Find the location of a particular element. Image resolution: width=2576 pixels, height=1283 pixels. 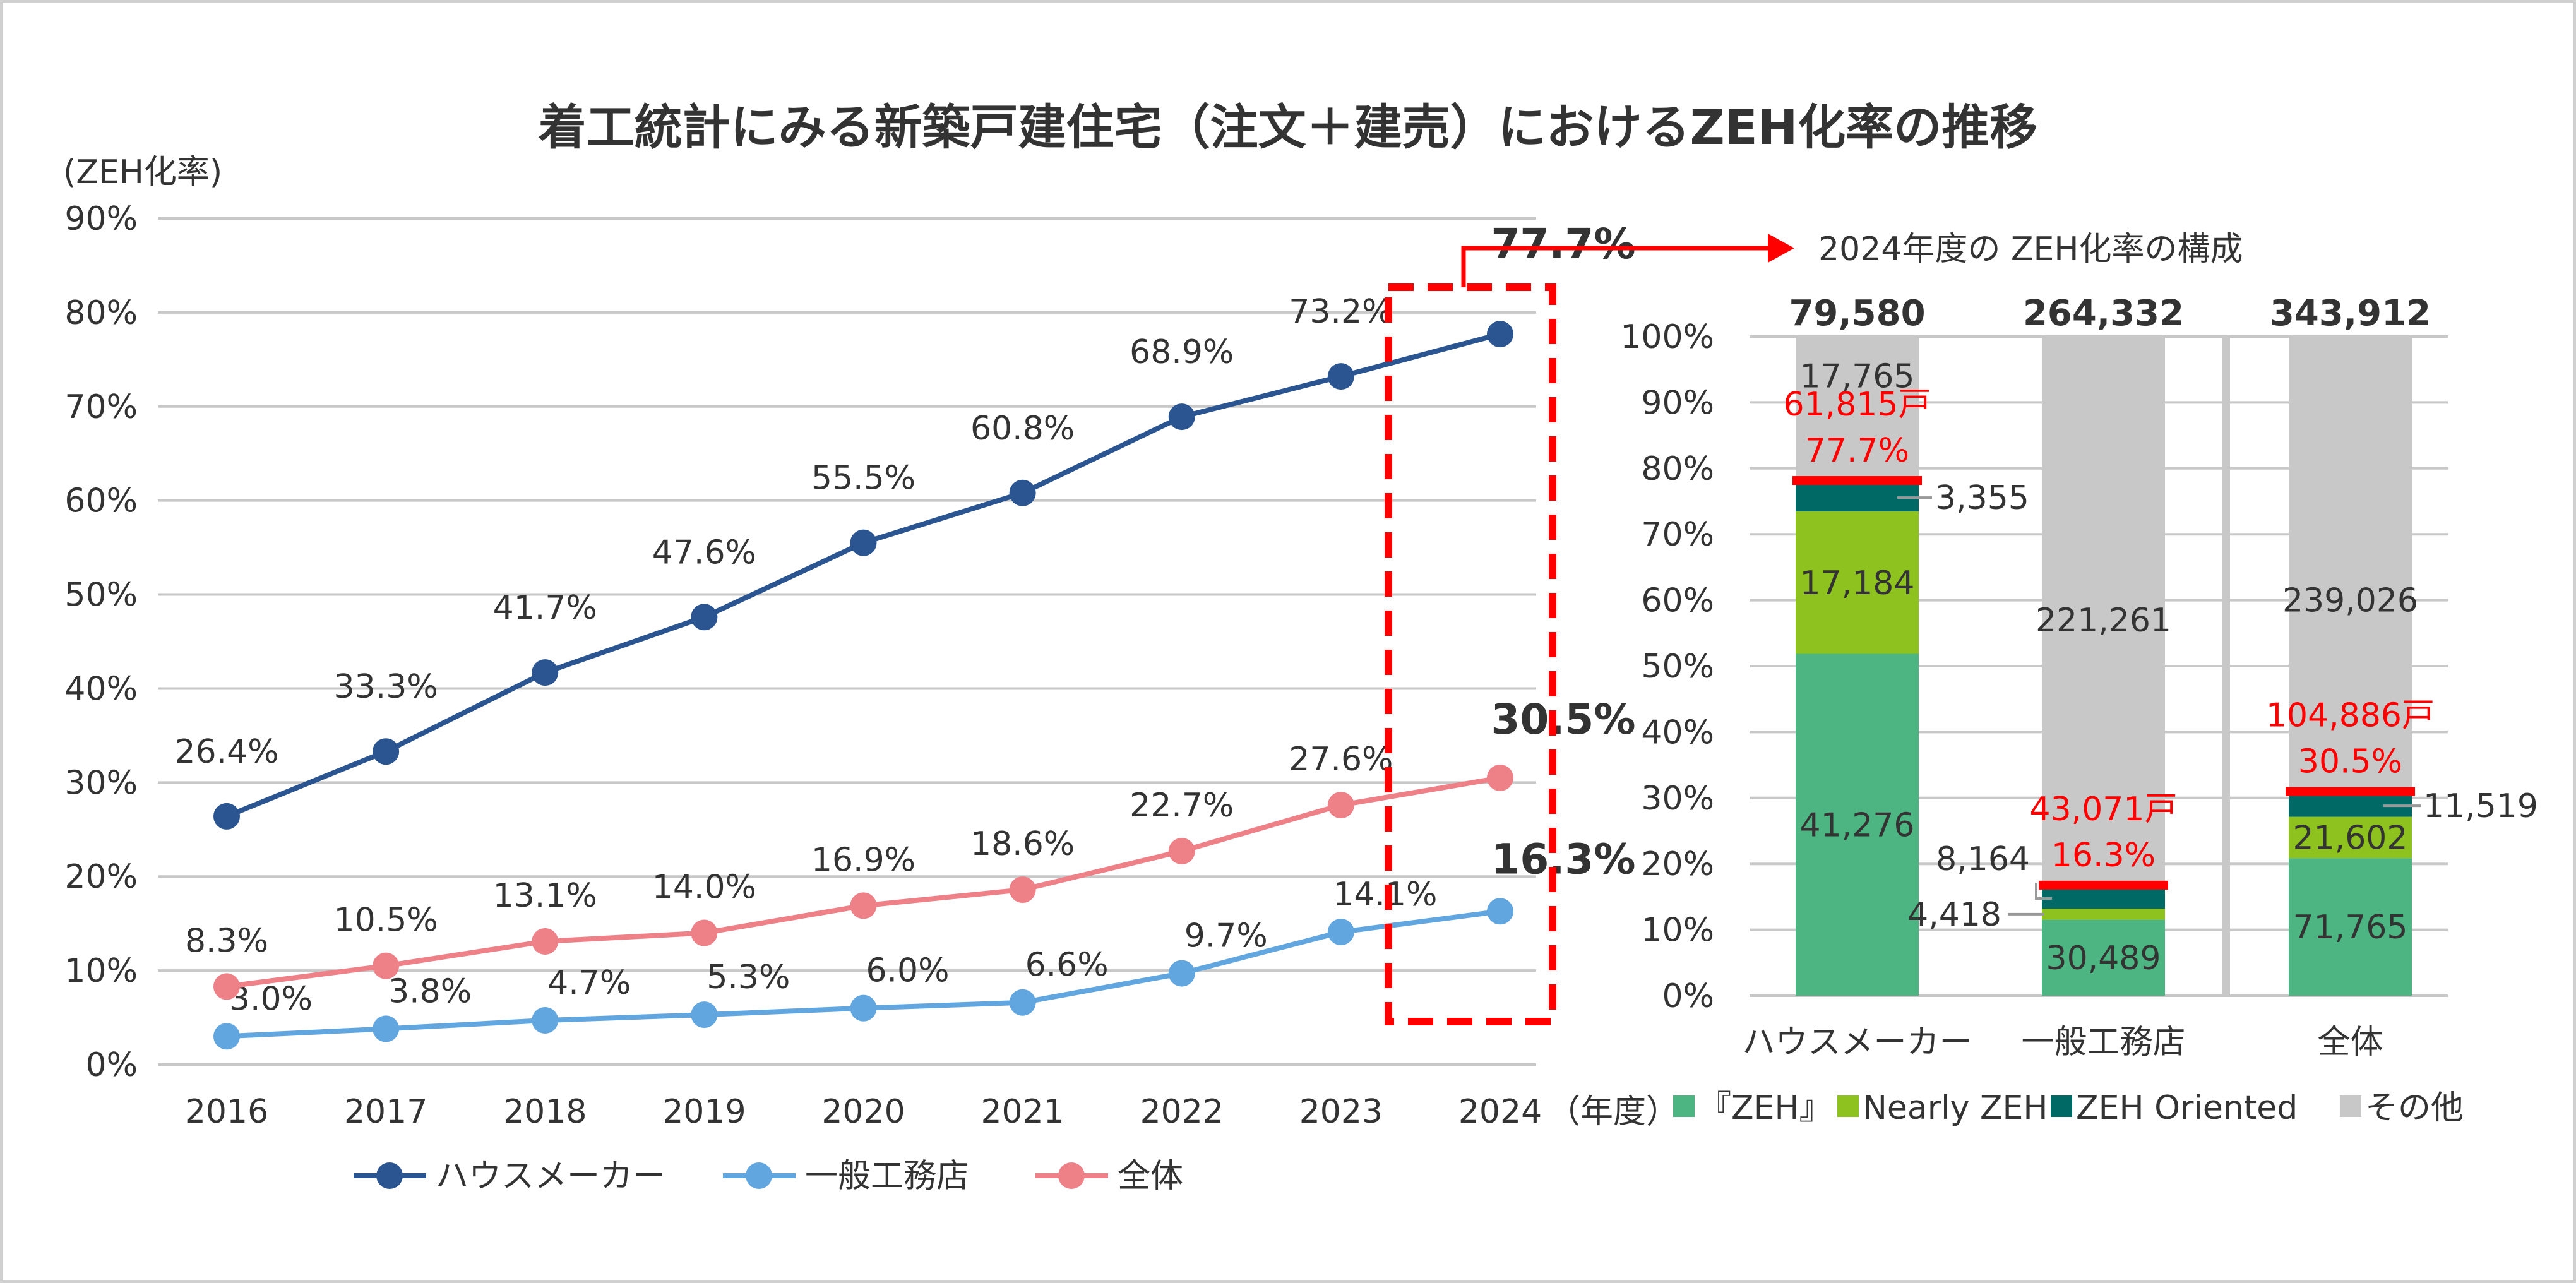

legend-marker is located at coordinates (389, 1176).